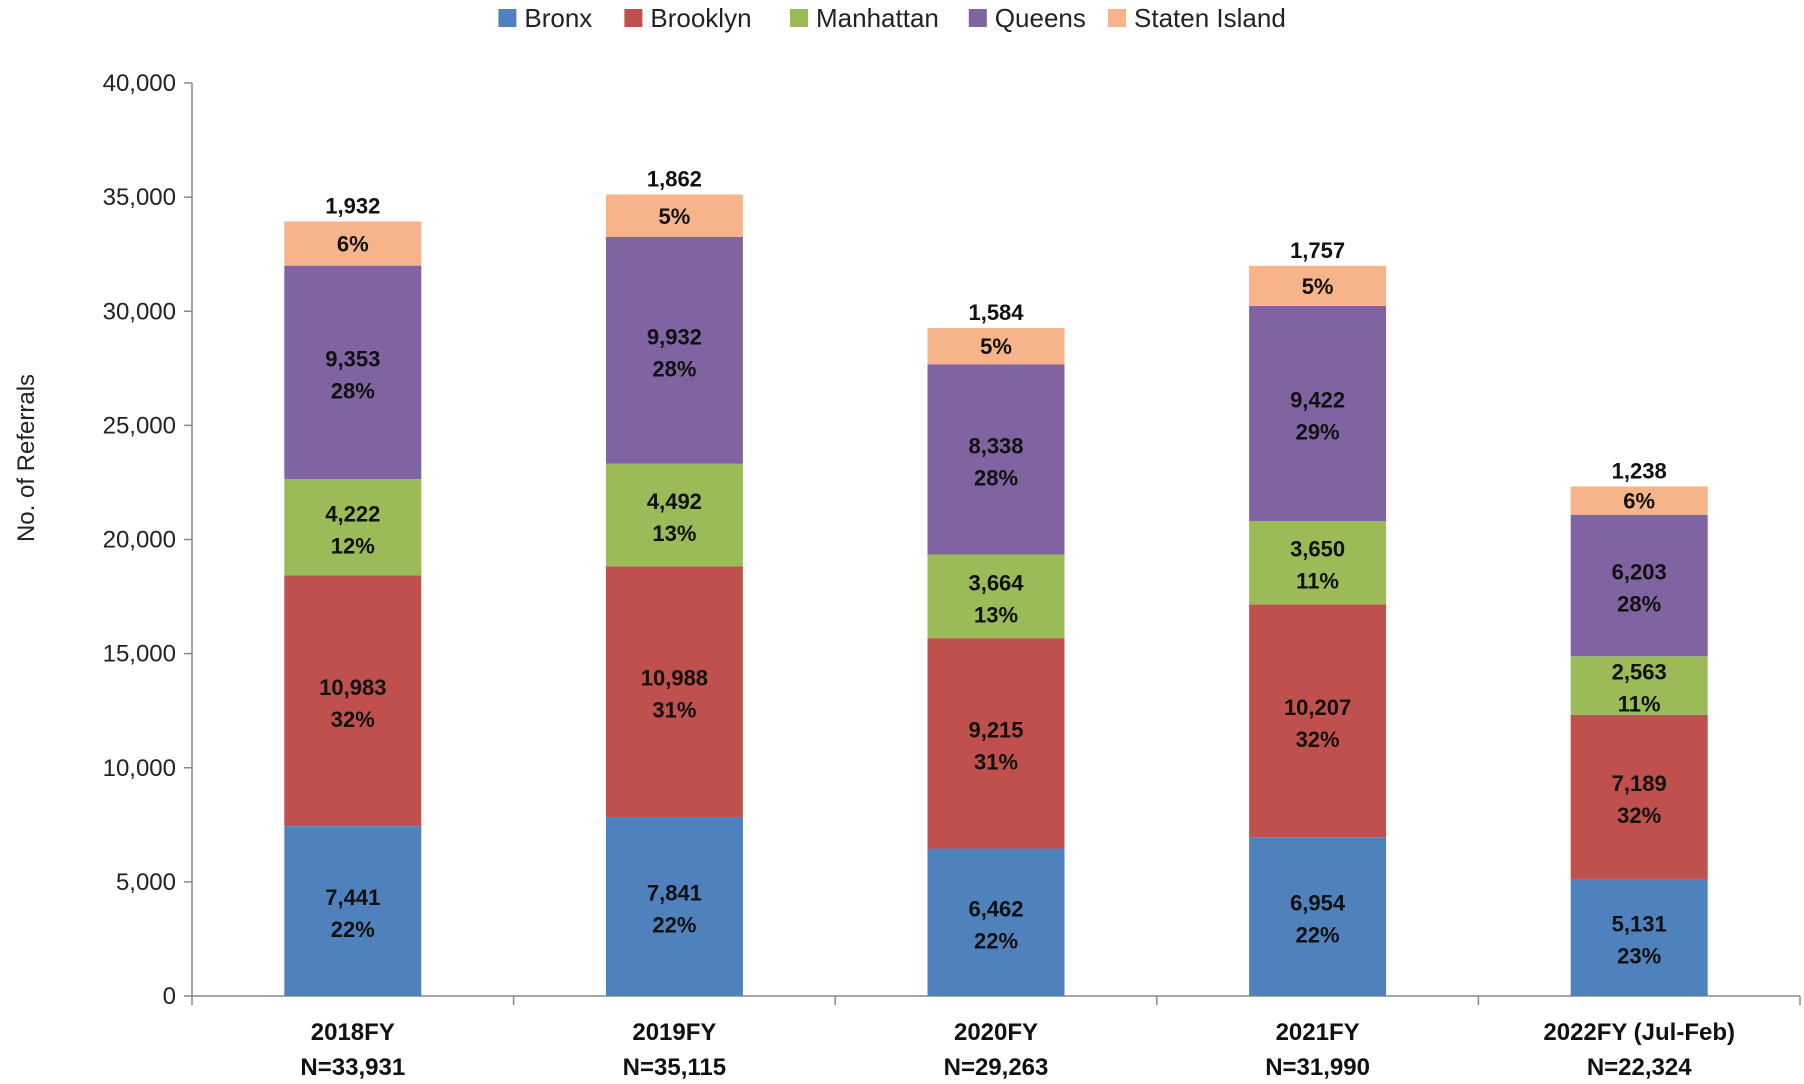 This screenshot has height=1084, width=1804. What do you see at coordinates (674, 1032) in the screenshot?
I see `x-category-label: 2019FY` at bounding box center [674, 1032].